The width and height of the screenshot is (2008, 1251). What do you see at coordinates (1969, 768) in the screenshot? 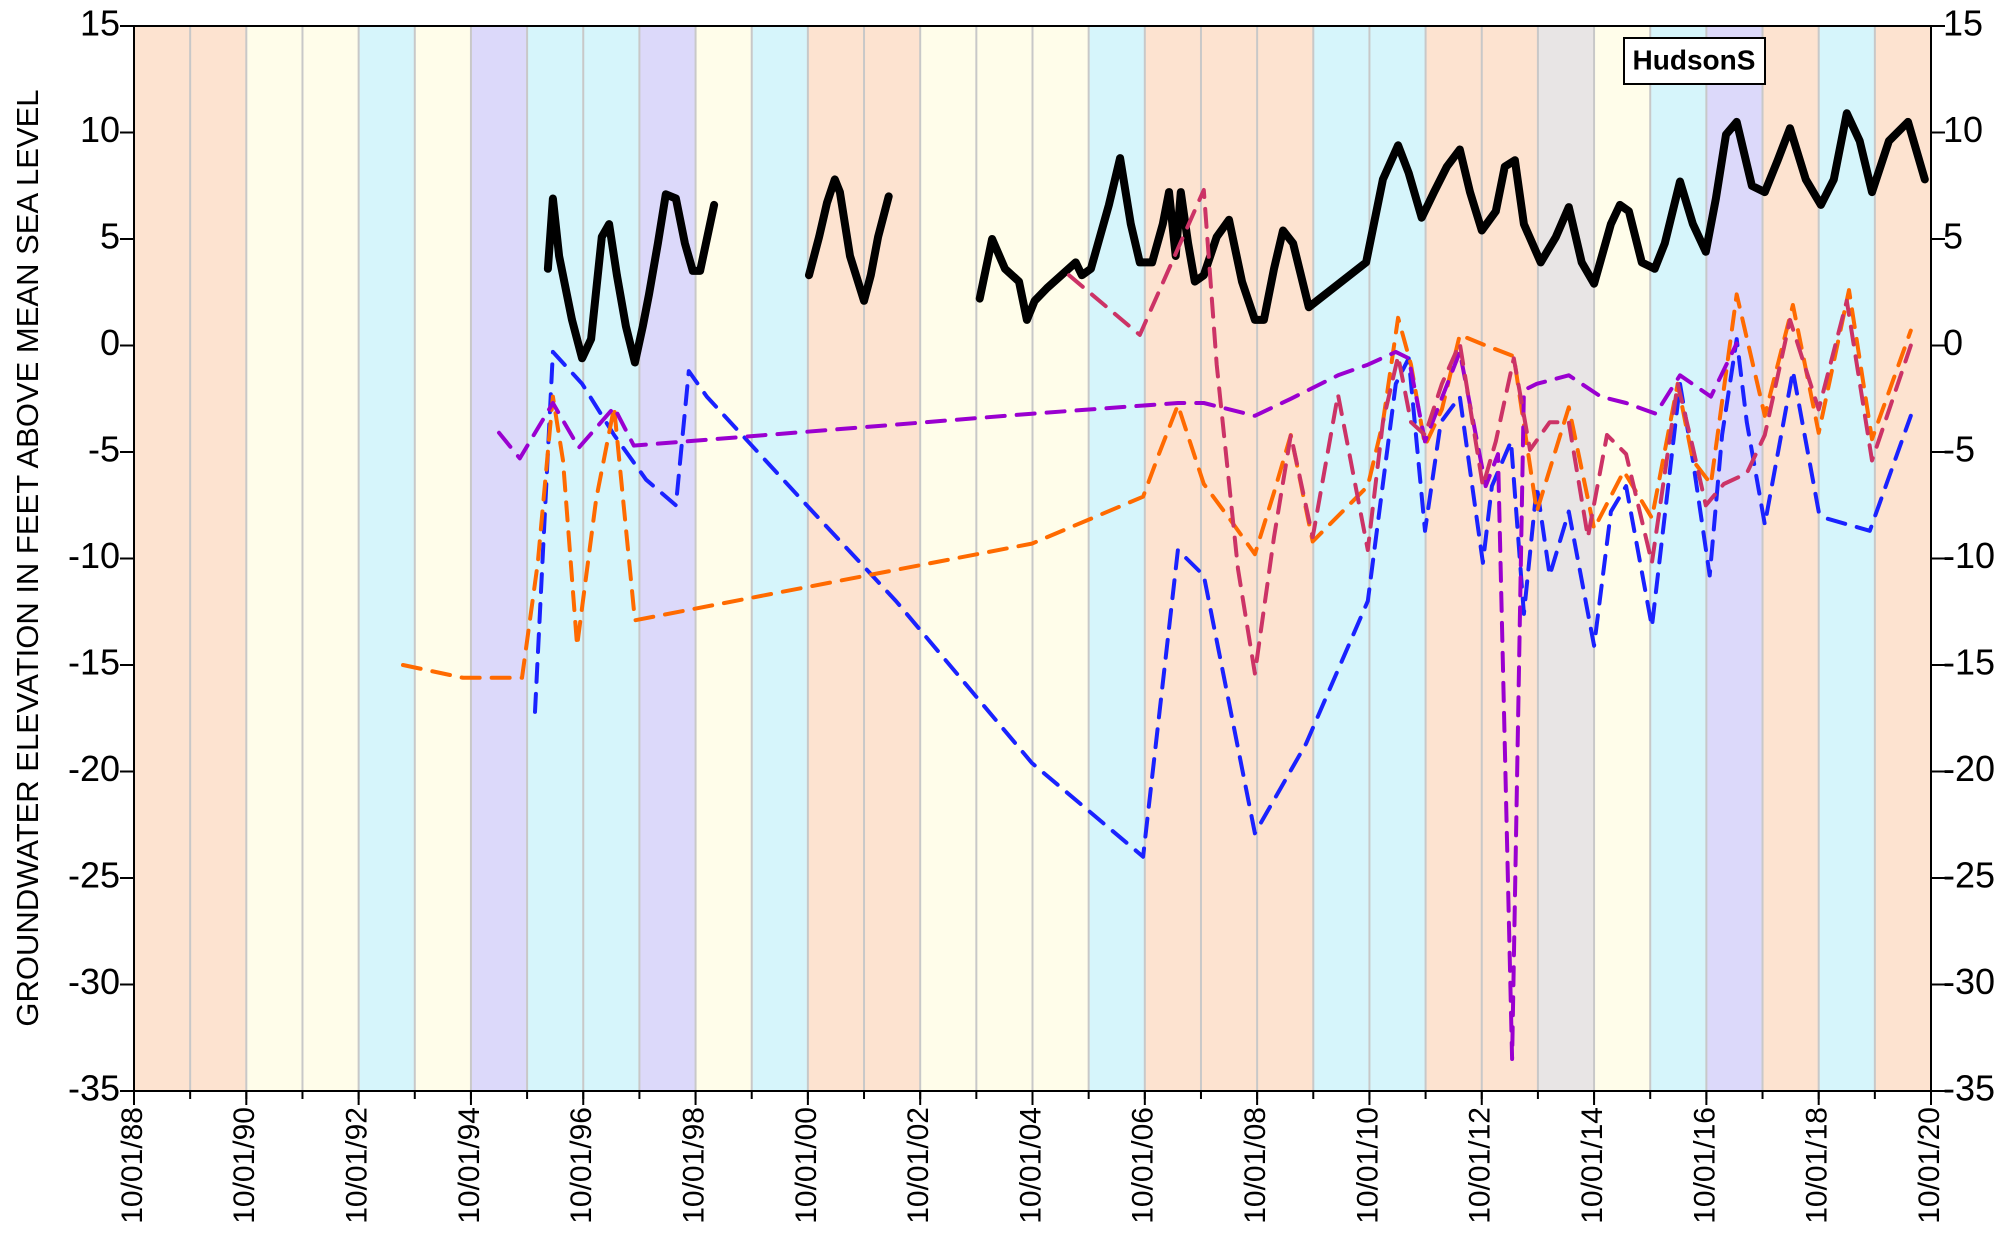
I see `y2-tick-label: -20` at bounding box center [1969, 768].